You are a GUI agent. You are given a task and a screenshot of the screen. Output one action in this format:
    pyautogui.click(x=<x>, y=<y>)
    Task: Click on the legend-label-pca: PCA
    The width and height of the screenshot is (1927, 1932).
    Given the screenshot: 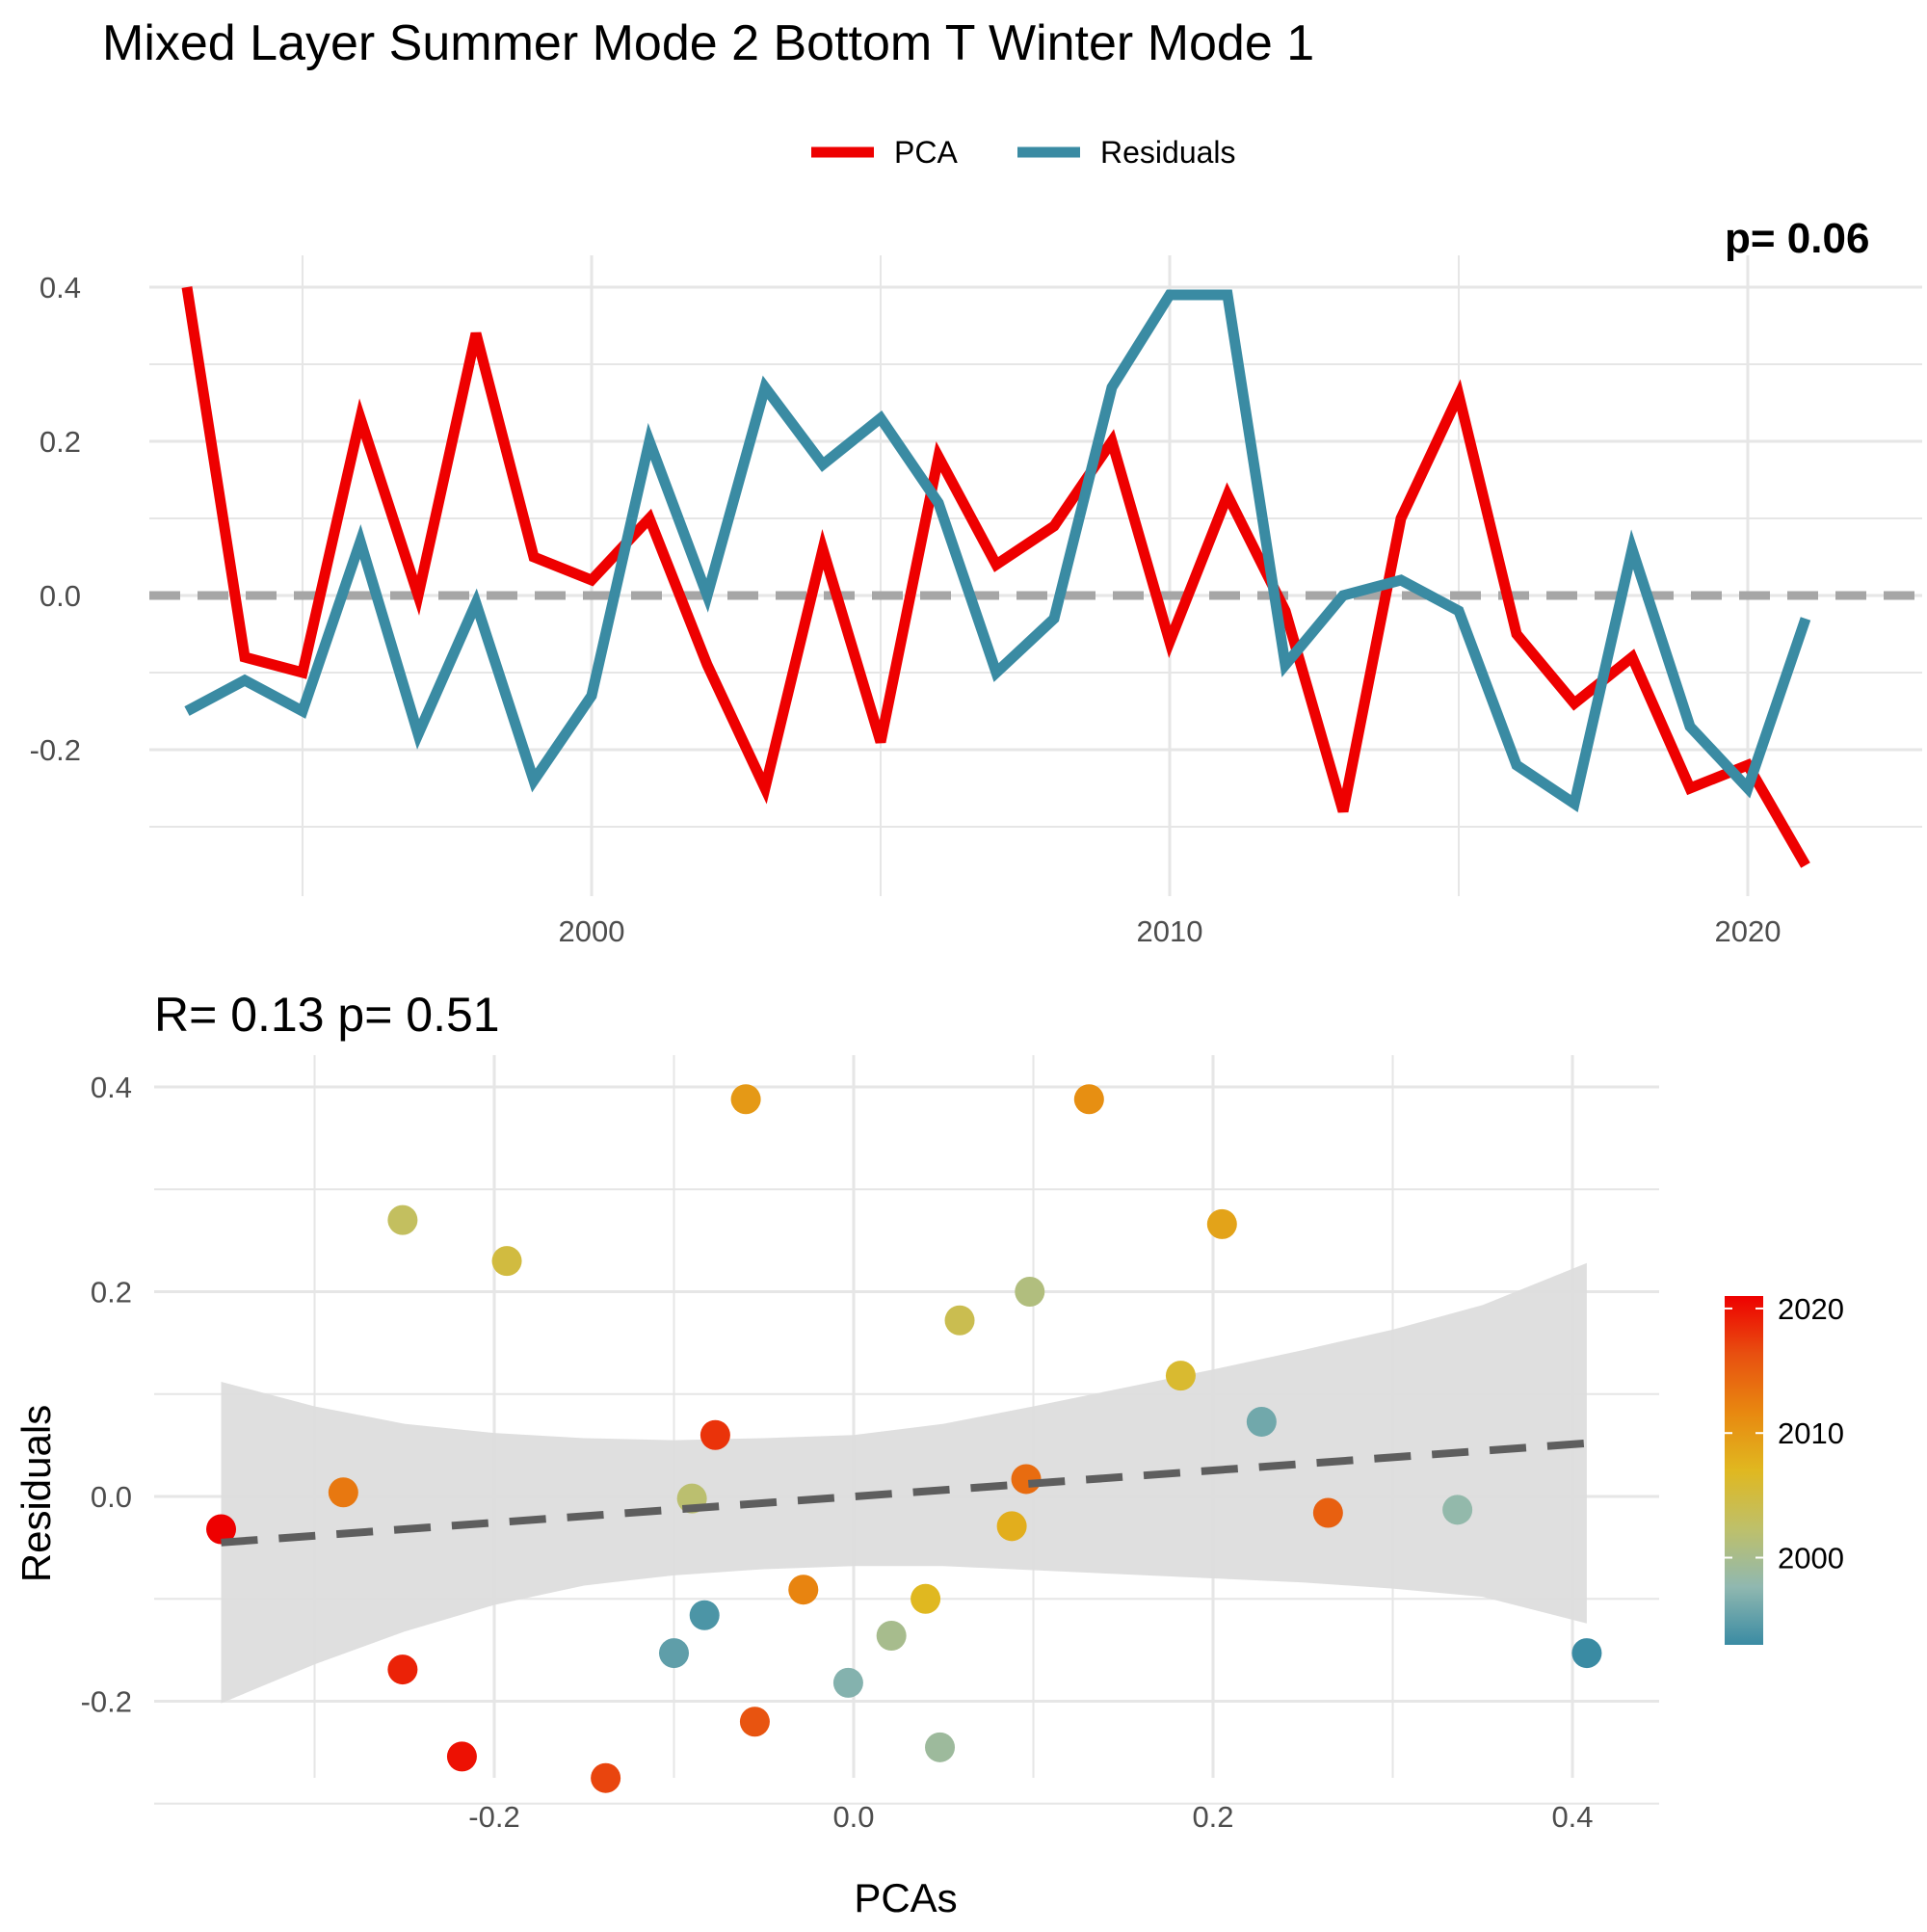 What is the action you would take?
    pyautogui.click(x=926, y=152)
    